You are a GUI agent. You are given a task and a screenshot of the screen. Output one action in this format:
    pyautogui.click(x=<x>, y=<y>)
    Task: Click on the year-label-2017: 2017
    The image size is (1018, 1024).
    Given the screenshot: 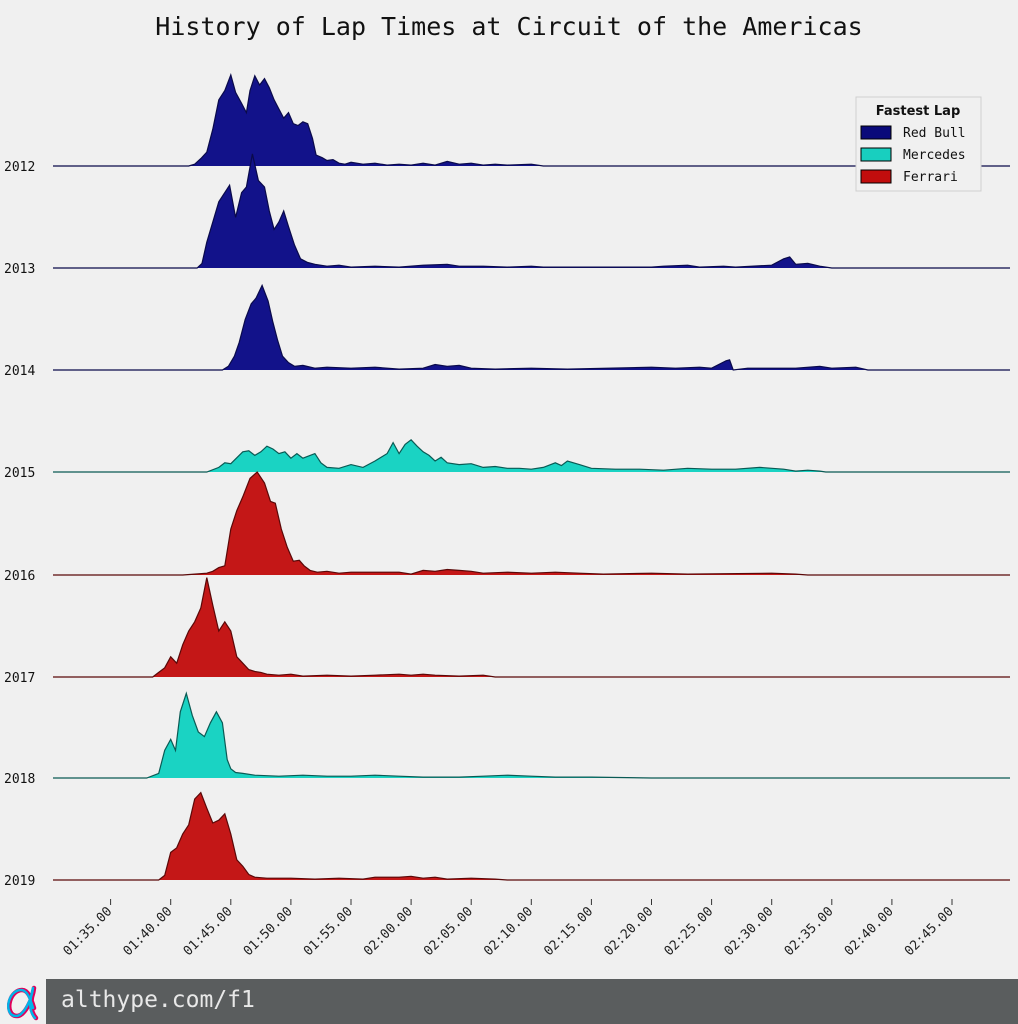 What is the action you would take?
    pyautogui.click(x=19, y=678)
    